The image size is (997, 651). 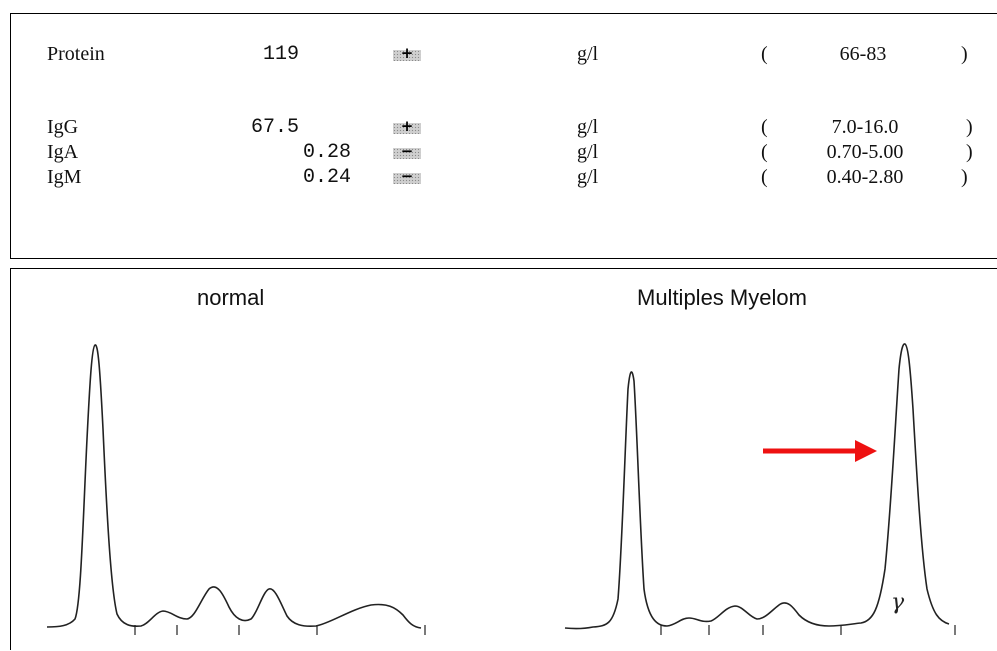 What do you see at coordinates (231, 297) in the screenshot?
I see `normal-plot-title: normal` at bounding box center [231, 297].